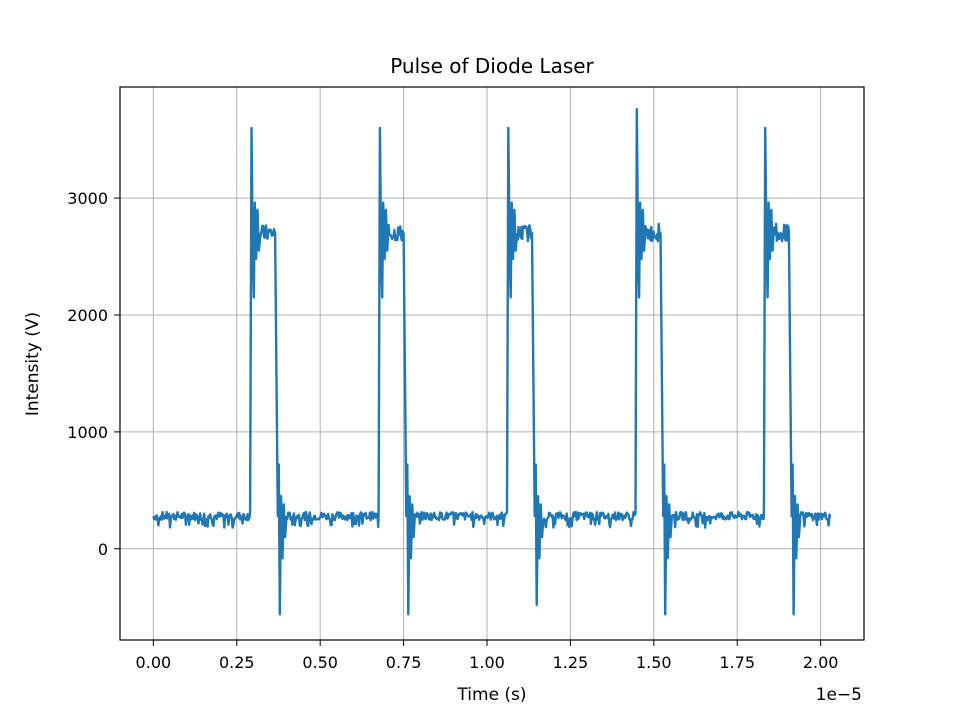 Image resolution: width=960 pixels, height=720 pixels. I want to click on x-tick-label: 1.25, so click(571, 662).